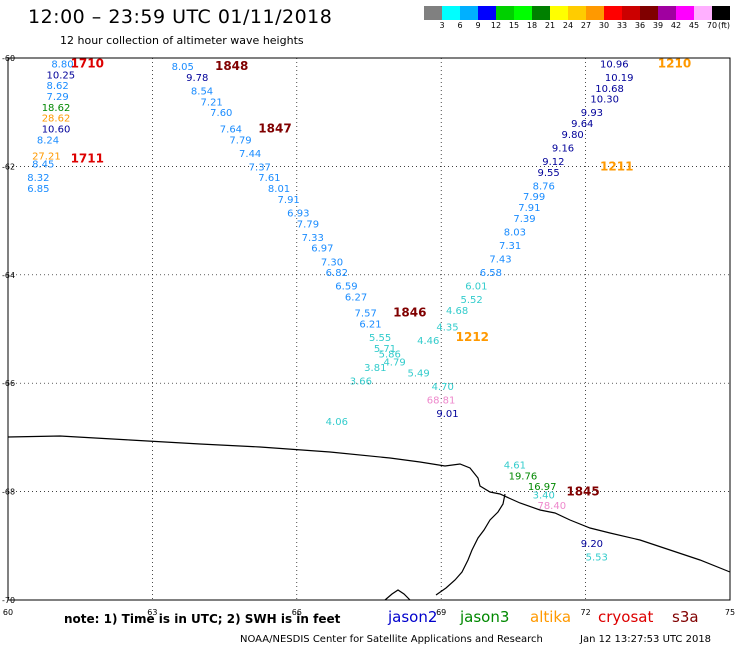 The height and width of the screenshot is (650, 740). What do you see at coordinates (500, 260) in the screenshot?
I see `wave-height-label: 7.43` at bounding box center [500, 260].